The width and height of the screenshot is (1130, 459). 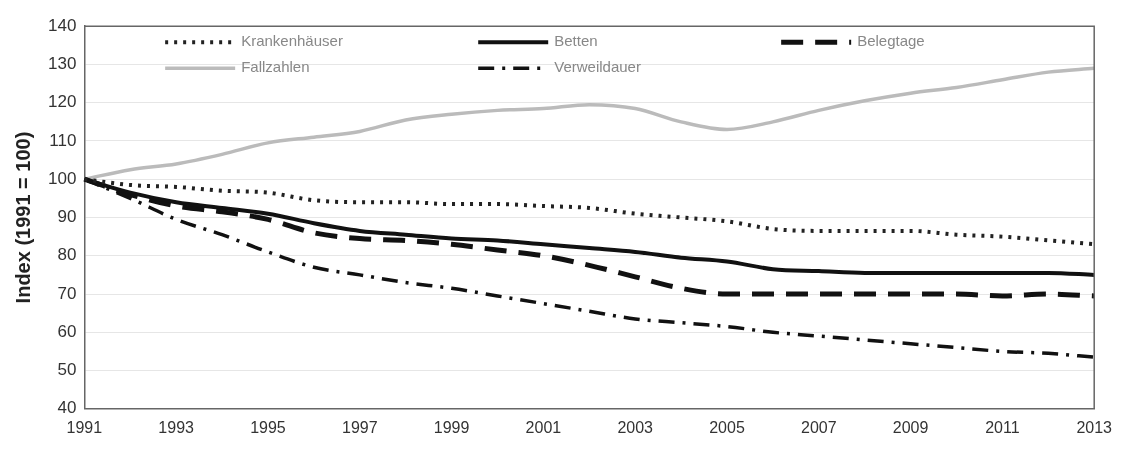 I want to click on x-tick-label: 2009, so click(x=910, y=427).